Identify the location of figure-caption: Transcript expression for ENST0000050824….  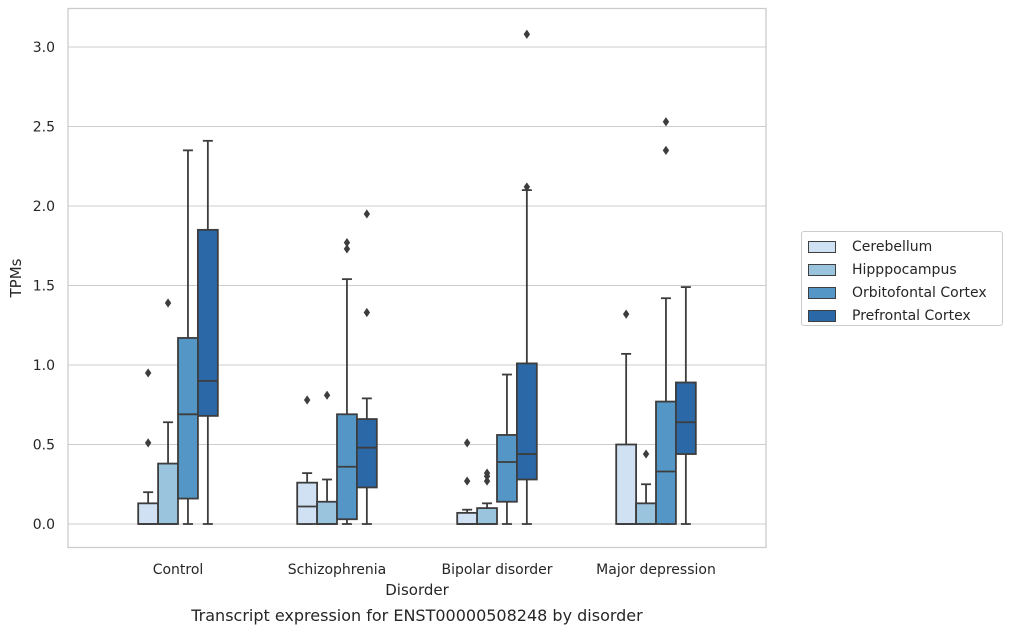
(417, 615).